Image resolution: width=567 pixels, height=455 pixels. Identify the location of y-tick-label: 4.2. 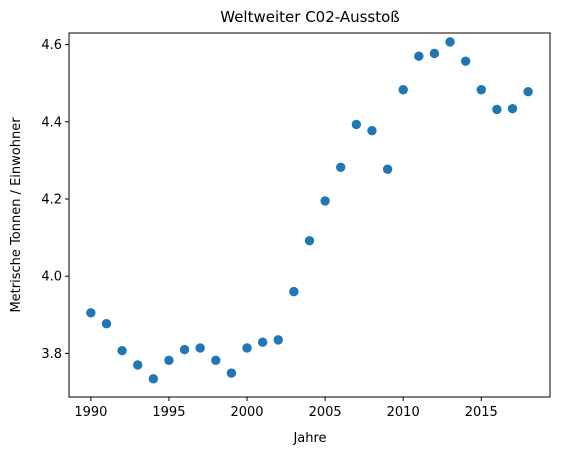
(51, 199).